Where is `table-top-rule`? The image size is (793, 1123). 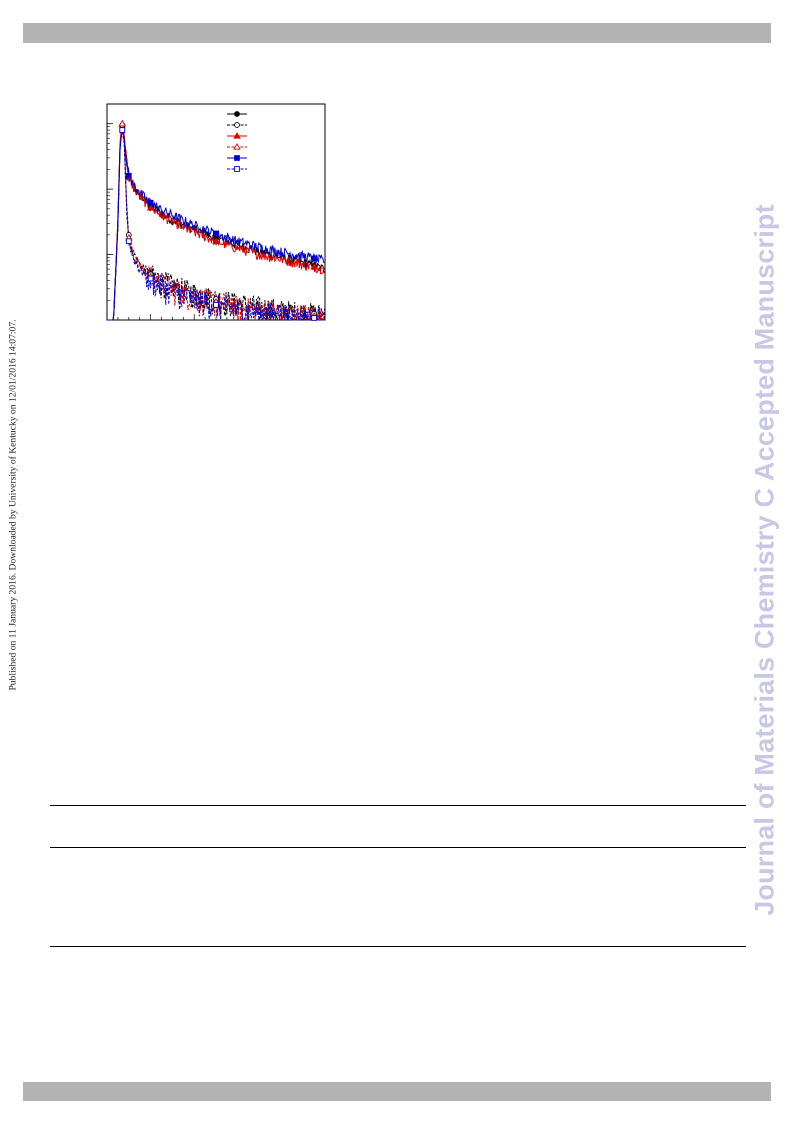
table-top-rule is located at coordinates (398, 805).